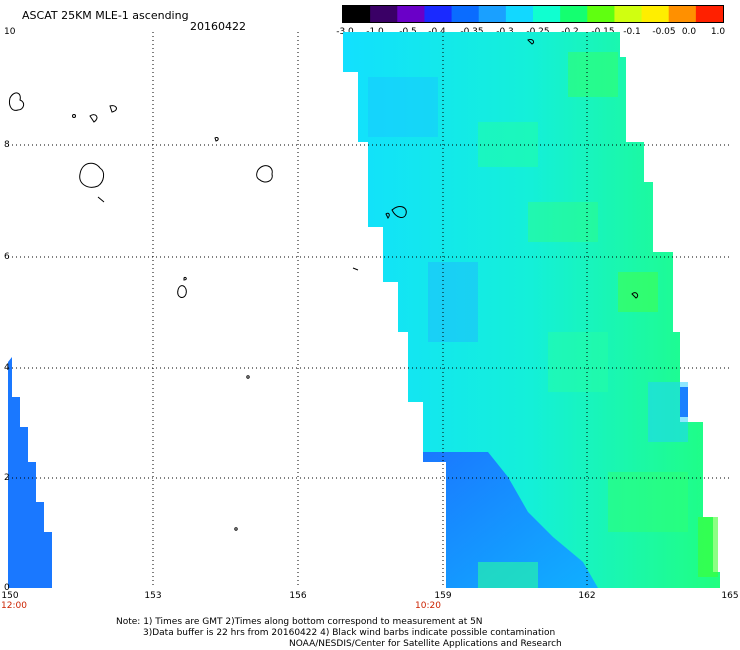 The width and height of the screenshot is (740, 650). Describe the element at coordinates (30, 472) in the screenshot. I see `left-edge-swath` at that location.